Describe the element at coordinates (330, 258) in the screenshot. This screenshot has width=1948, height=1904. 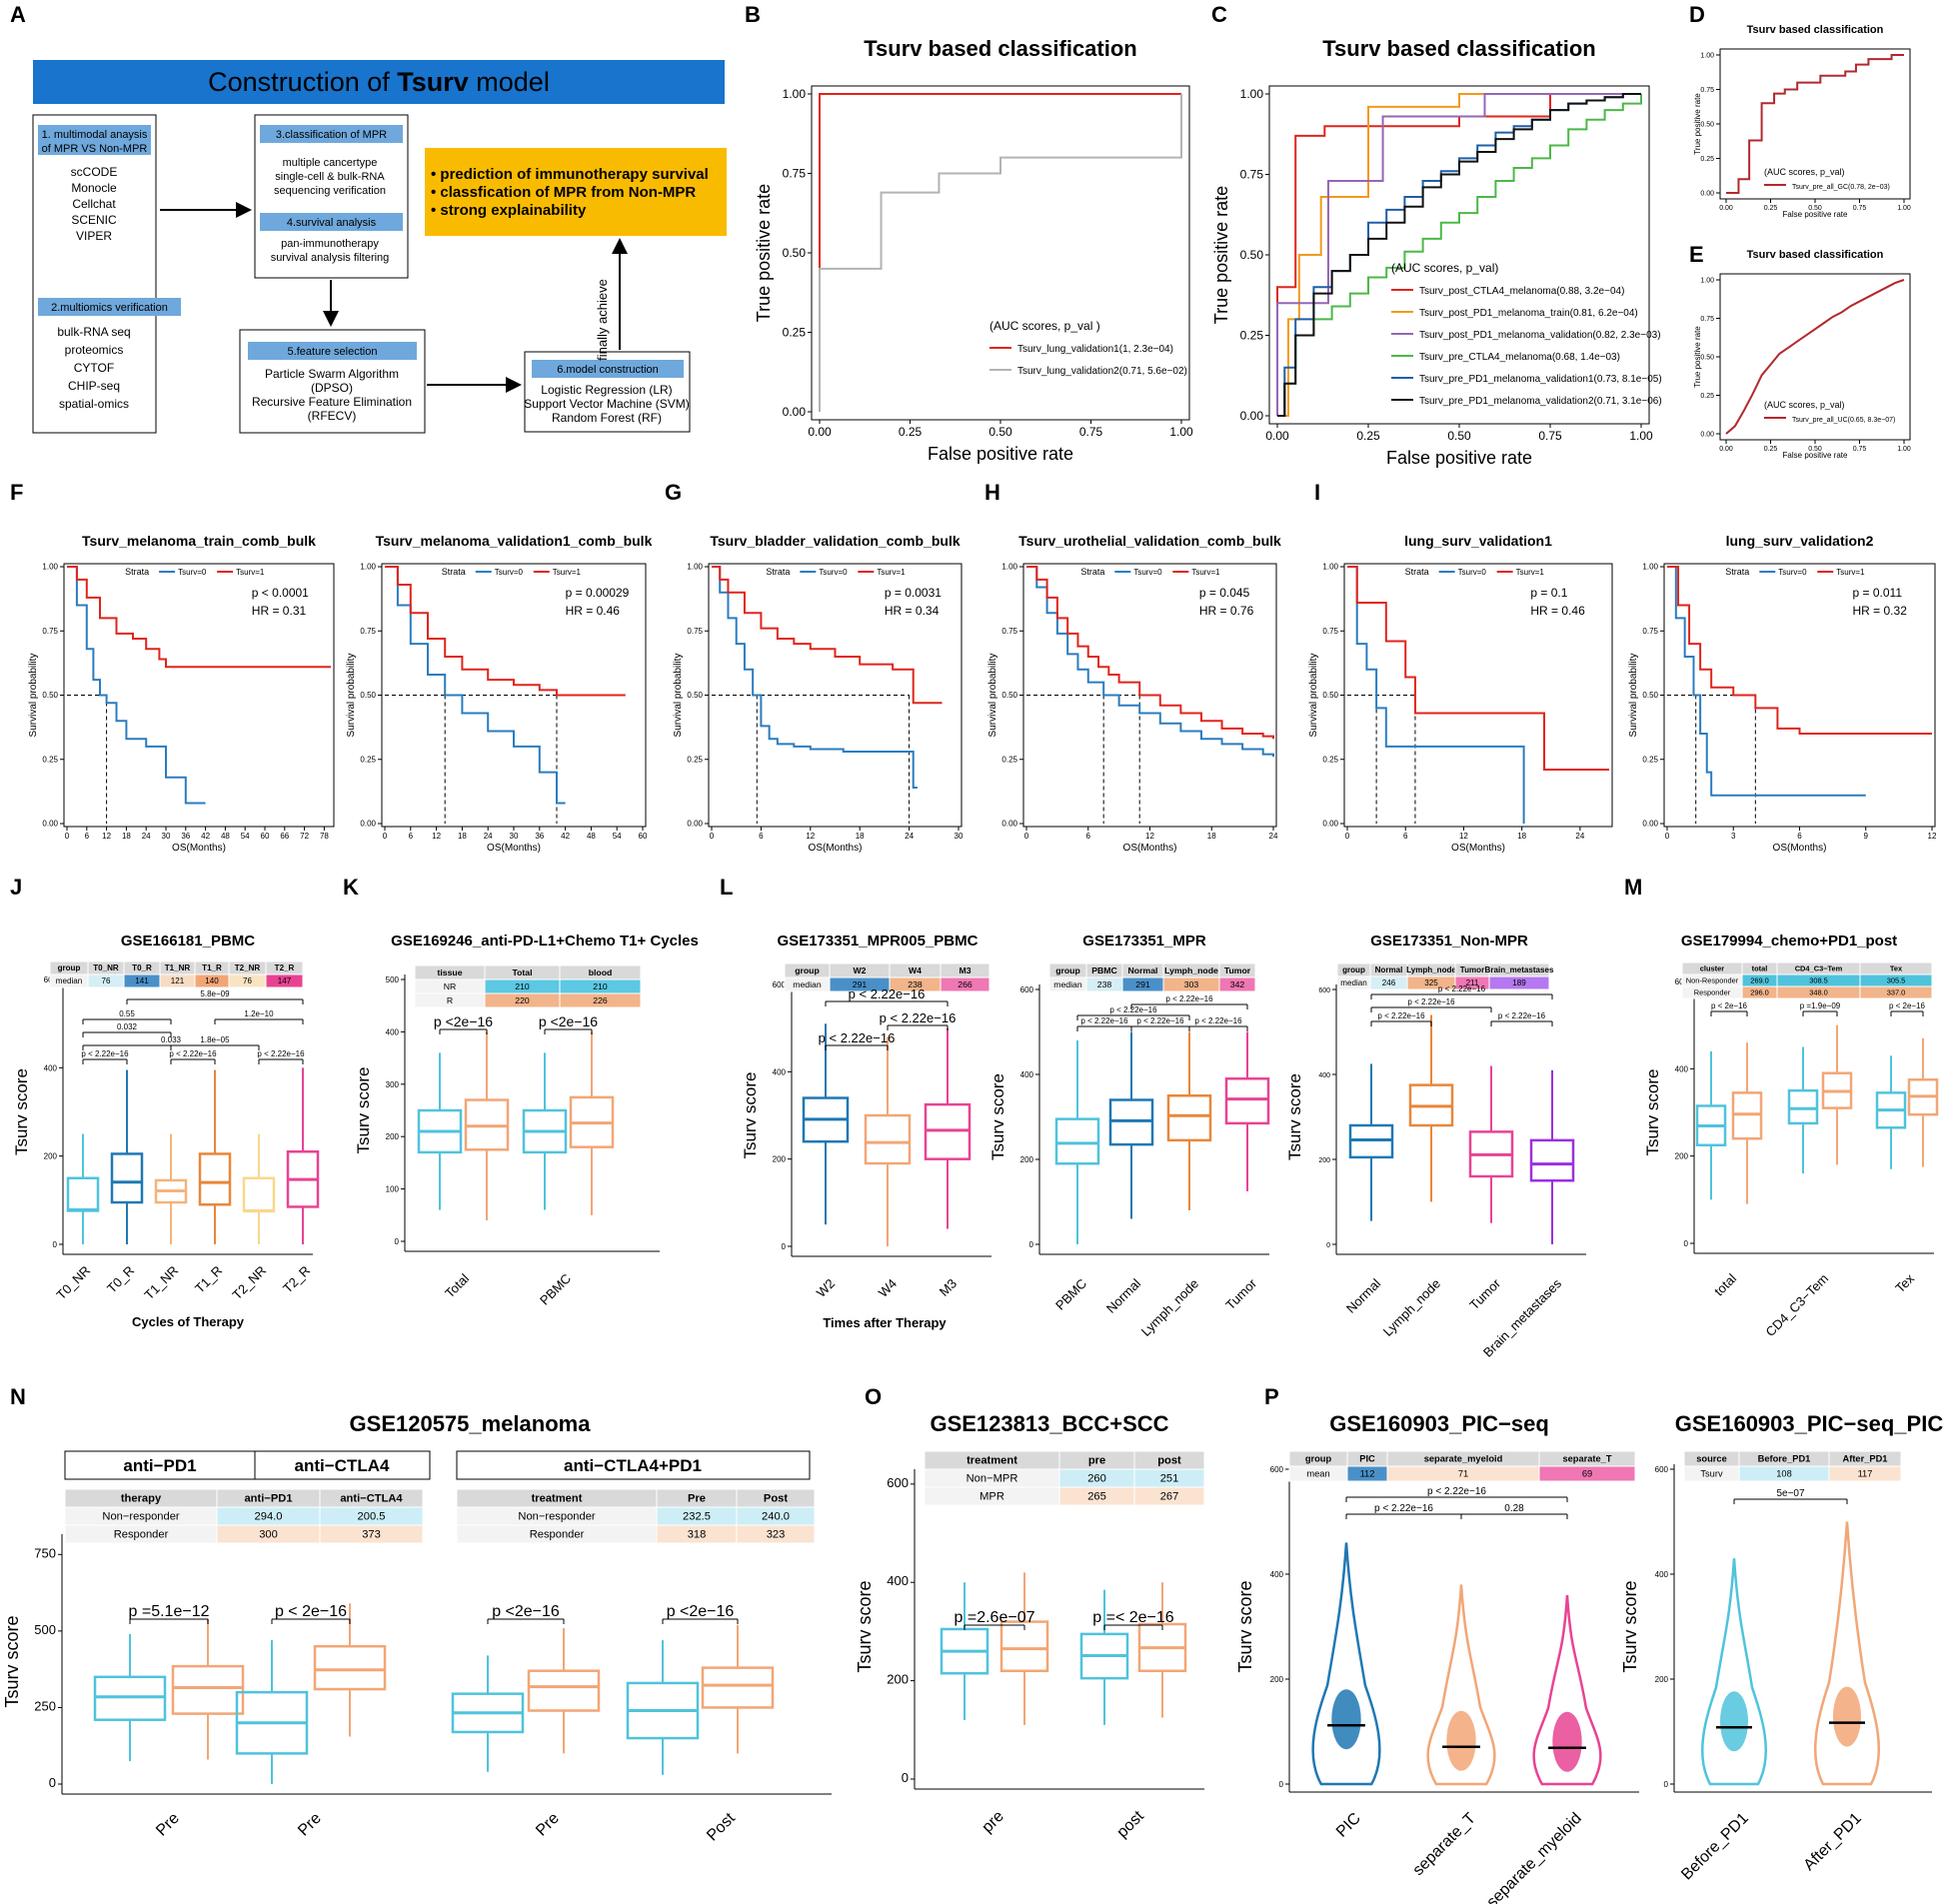
I see `box4-item: survival analysis filtering` at that location.